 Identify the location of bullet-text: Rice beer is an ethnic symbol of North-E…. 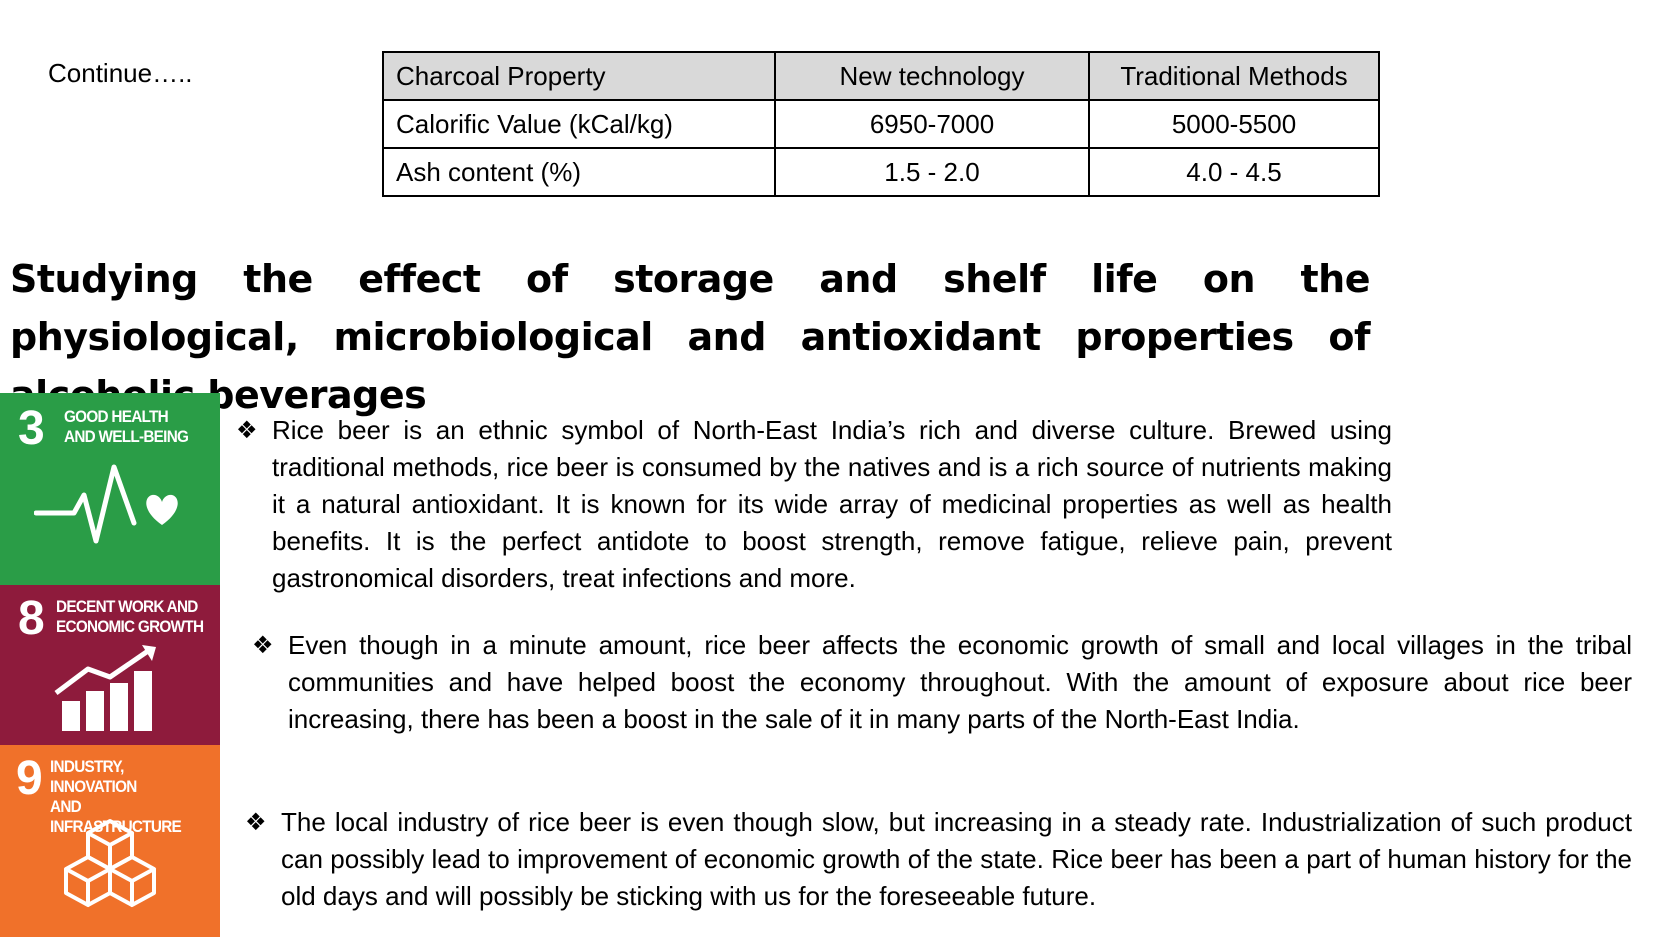
(832, 504).